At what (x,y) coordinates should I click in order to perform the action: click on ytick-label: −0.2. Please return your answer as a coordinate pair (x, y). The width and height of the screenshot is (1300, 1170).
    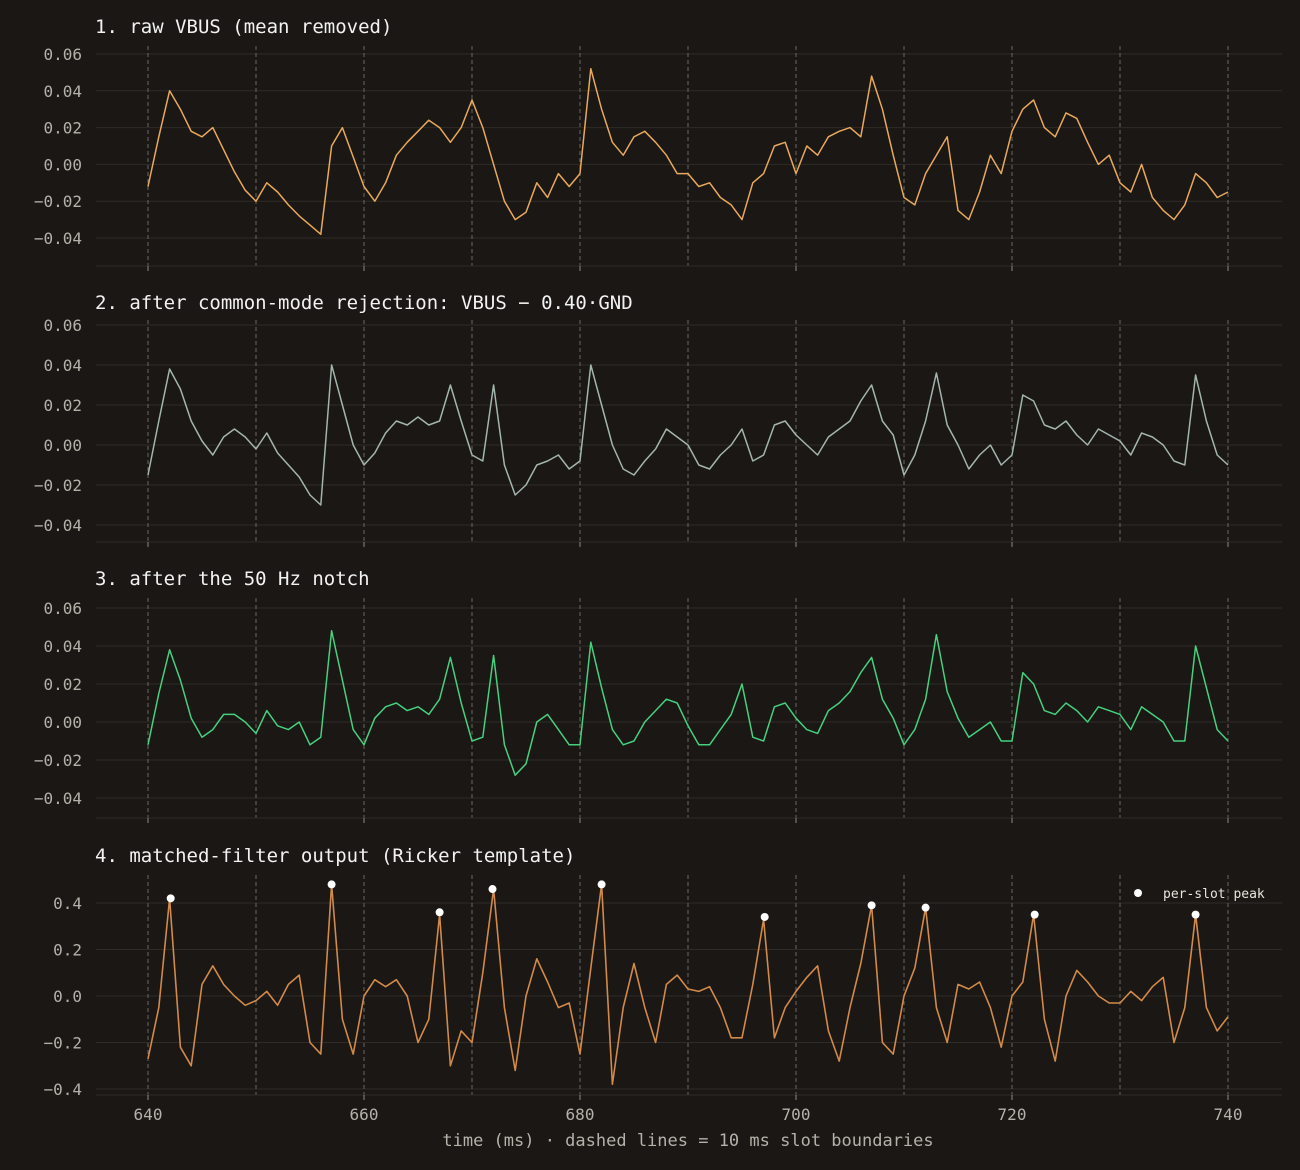
    Looking at the image, I should click on (62, 1043).